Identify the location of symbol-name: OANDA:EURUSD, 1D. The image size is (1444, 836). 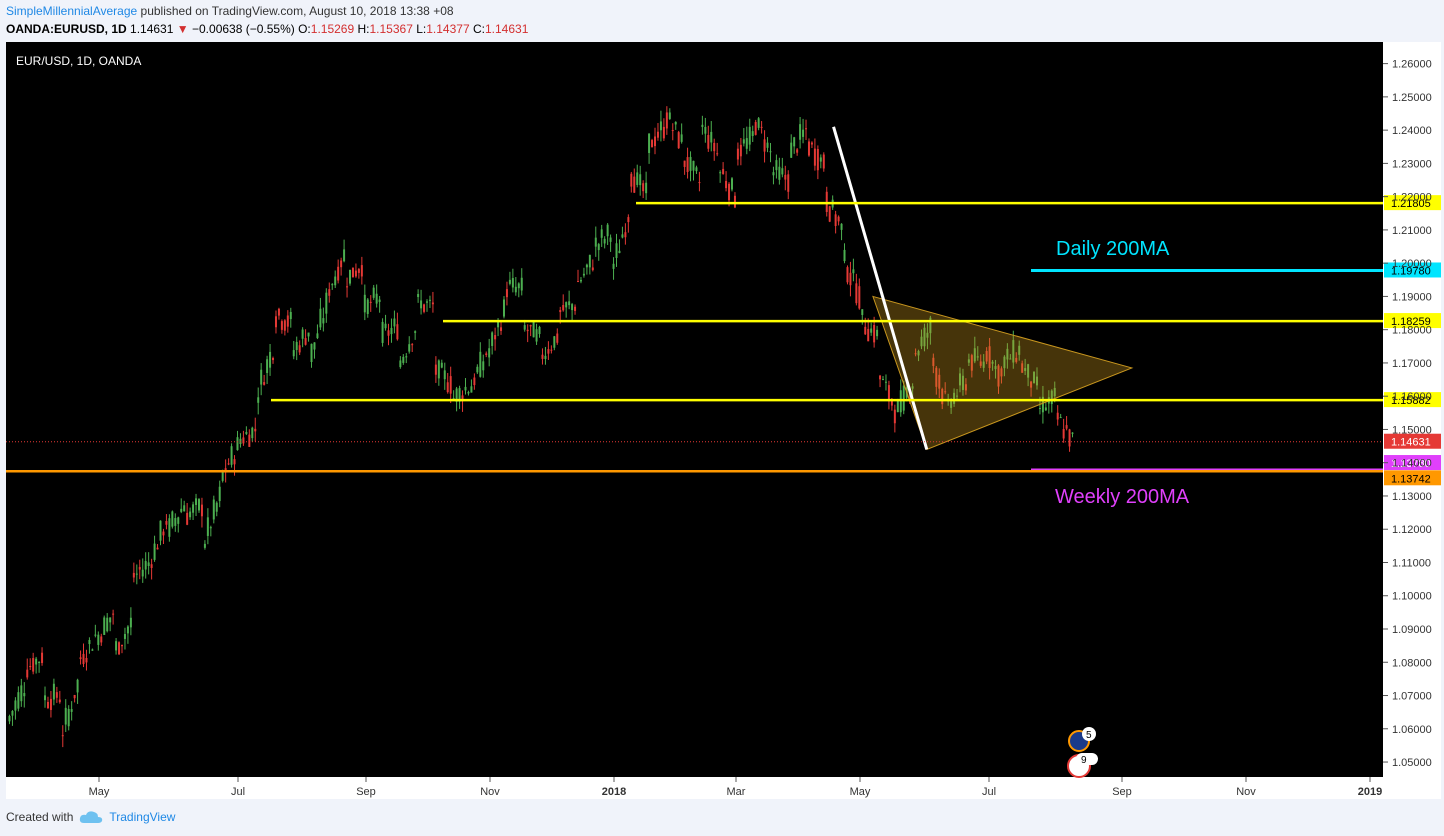
(66, 29).